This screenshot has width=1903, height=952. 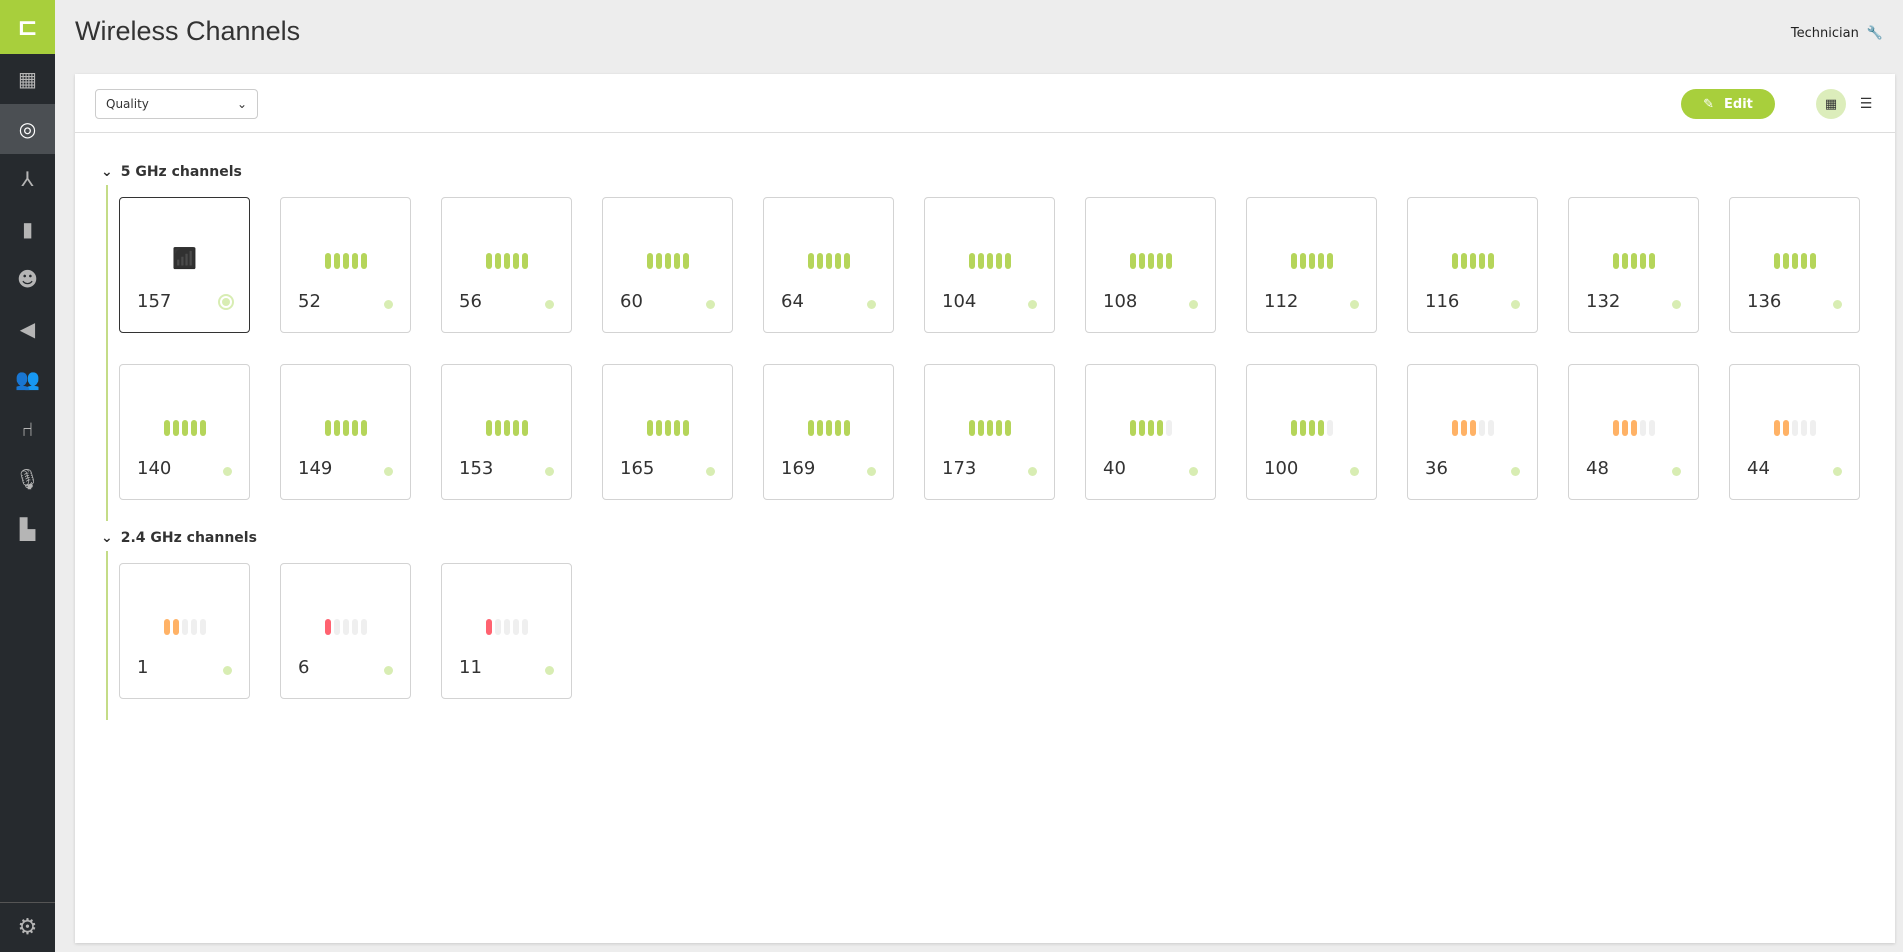 I want to click on user-role: Technician 🔧, so click(x=1837, y=33).